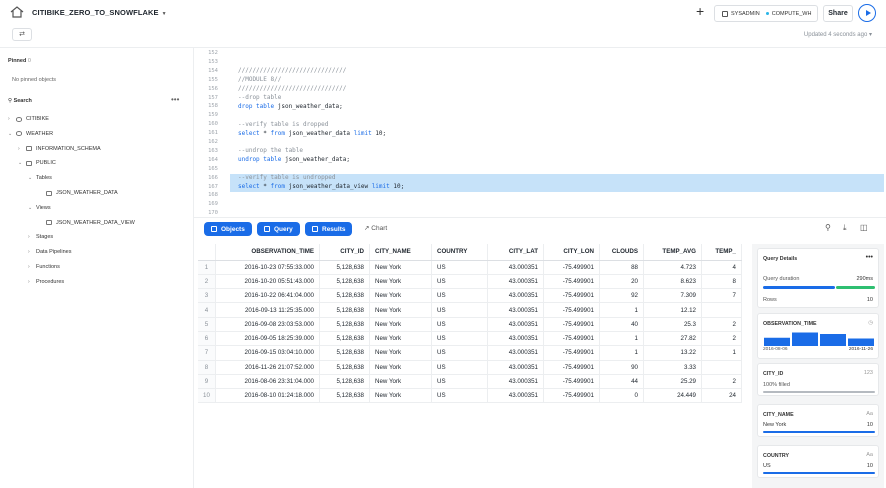  What do you see at coordinates (267, 252) in the screenshot?
I see `column-header: OBSERVATION_TIME` at bounding box center [267, 252].